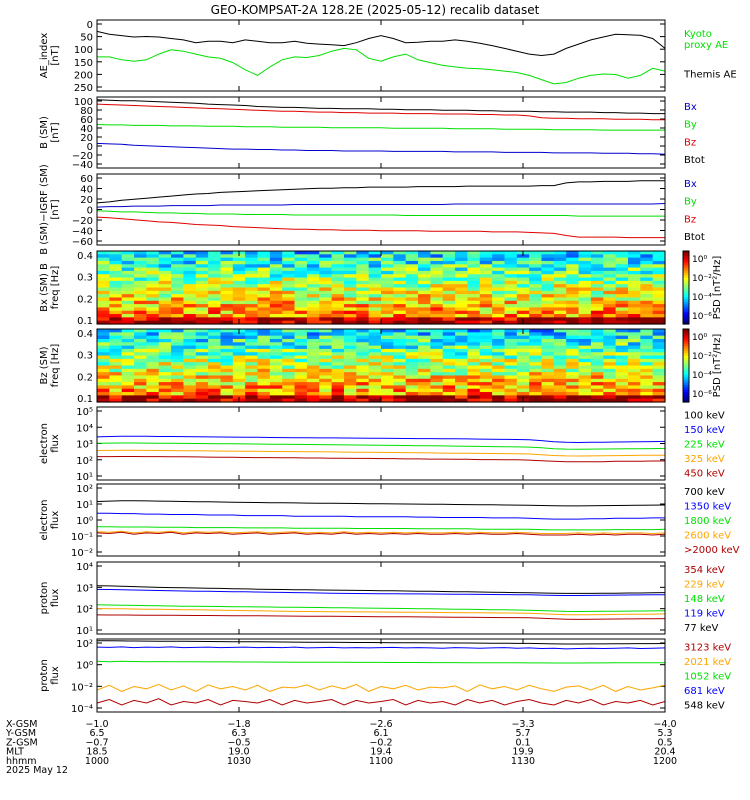 This screenshot has width=750, height=800. I want to click on legend-entry: Btot, so click(694, 237).